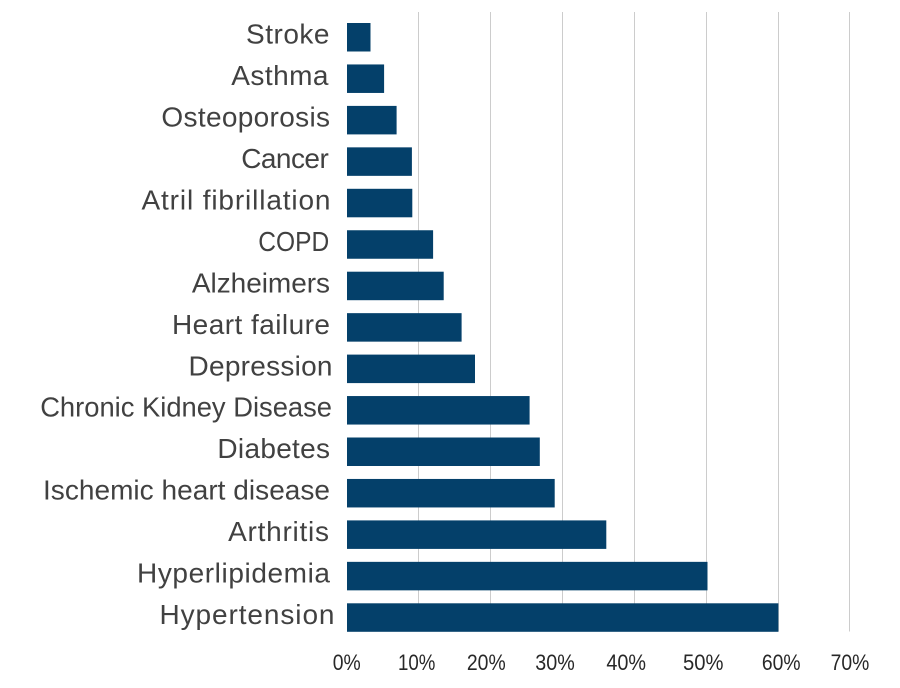  I want to click on svg-text: Diabetes, so click(273, 448).